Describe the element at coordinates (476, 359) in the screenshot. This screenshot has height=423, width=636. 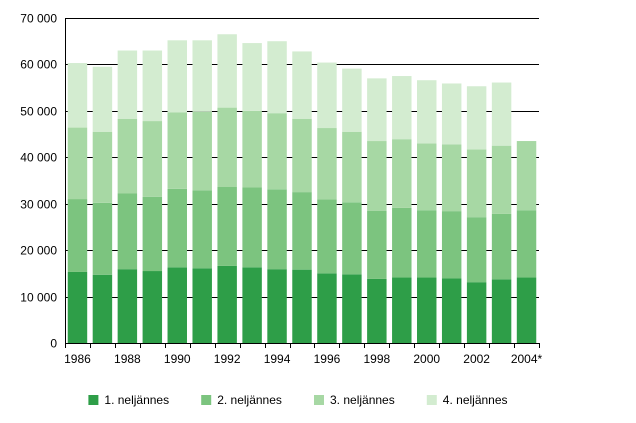
I see `x-tick-label: 2002` at that location.